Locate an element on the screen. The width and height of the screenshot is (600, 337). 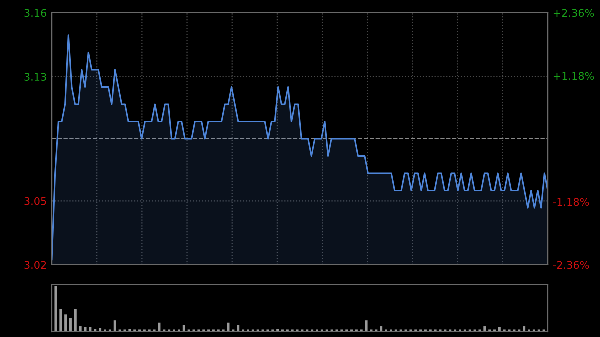
y-tick-label: 3.16 is located at coordinates (35, 13).